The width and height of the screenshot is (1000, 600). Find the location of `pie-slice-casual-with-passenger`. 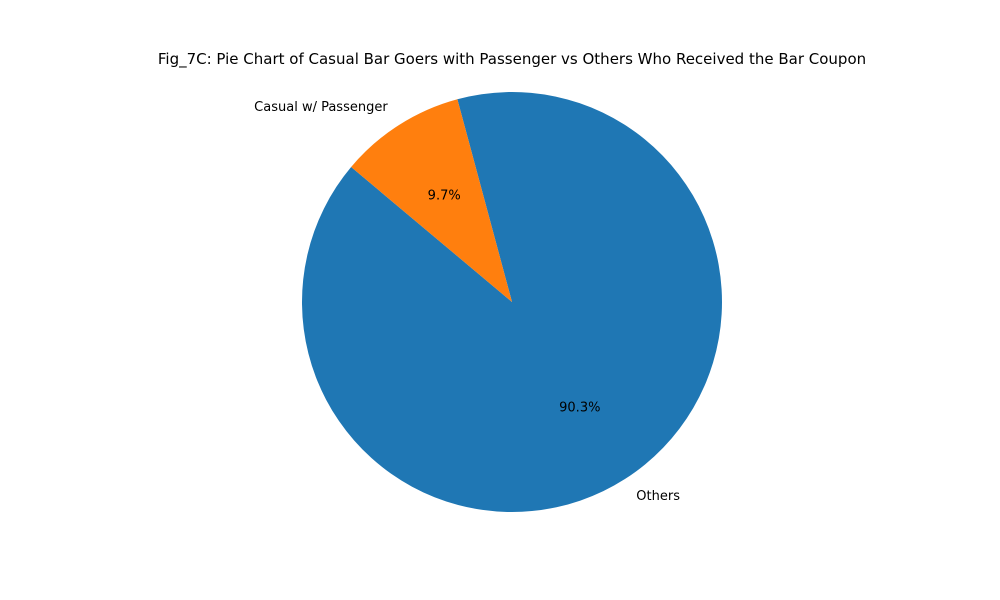

pie-slice-casual-with-passenger is located at coordinates (431, 200).